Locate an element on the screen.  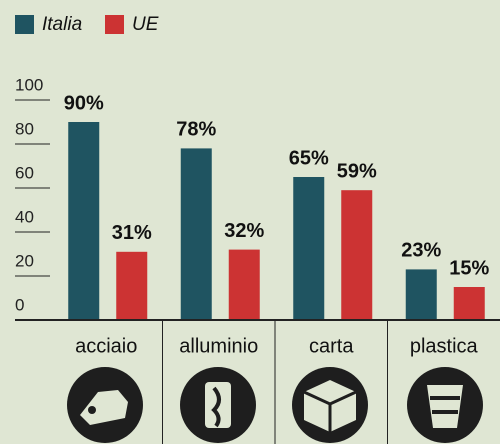
value-label: 15% is located at coordinates (469, 268).